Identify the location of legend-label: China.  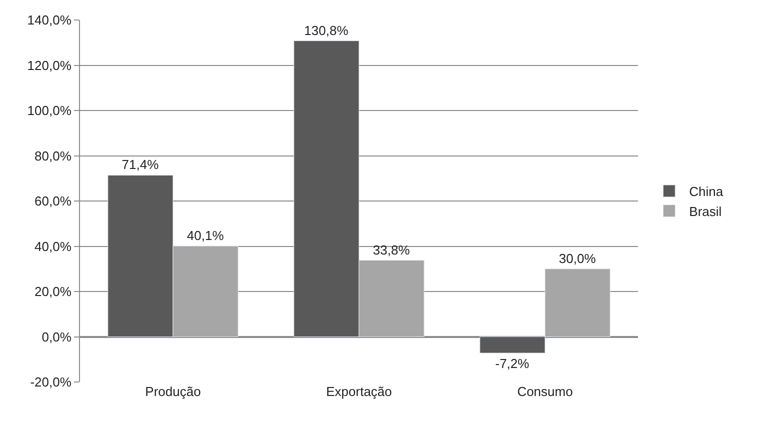
(706, 192).